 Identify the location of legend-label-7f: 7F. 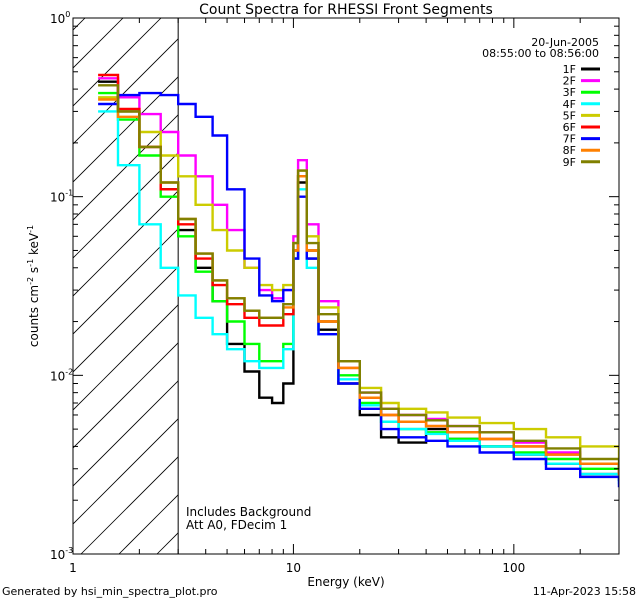
(569, 139).